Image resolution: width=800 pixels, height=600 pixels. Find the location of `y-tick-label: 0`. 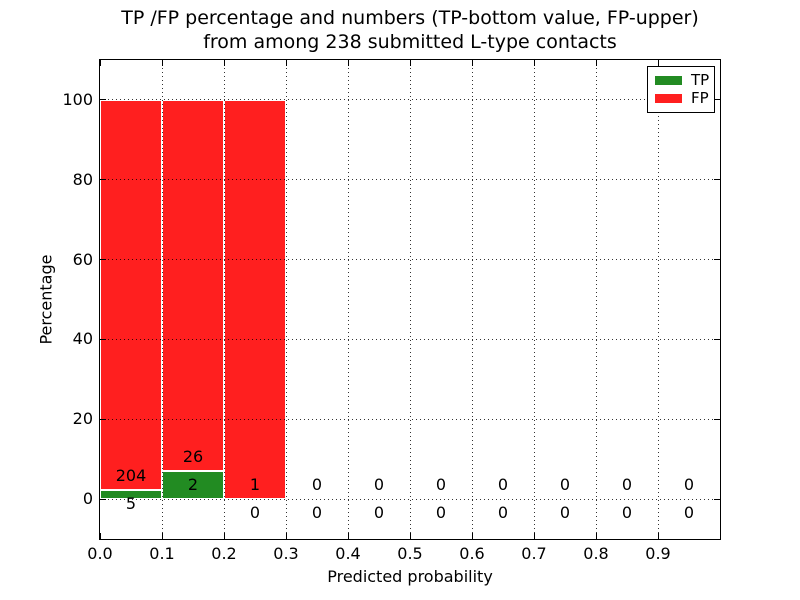

y-tick-label: 0 is located at coordinates (87, 499).